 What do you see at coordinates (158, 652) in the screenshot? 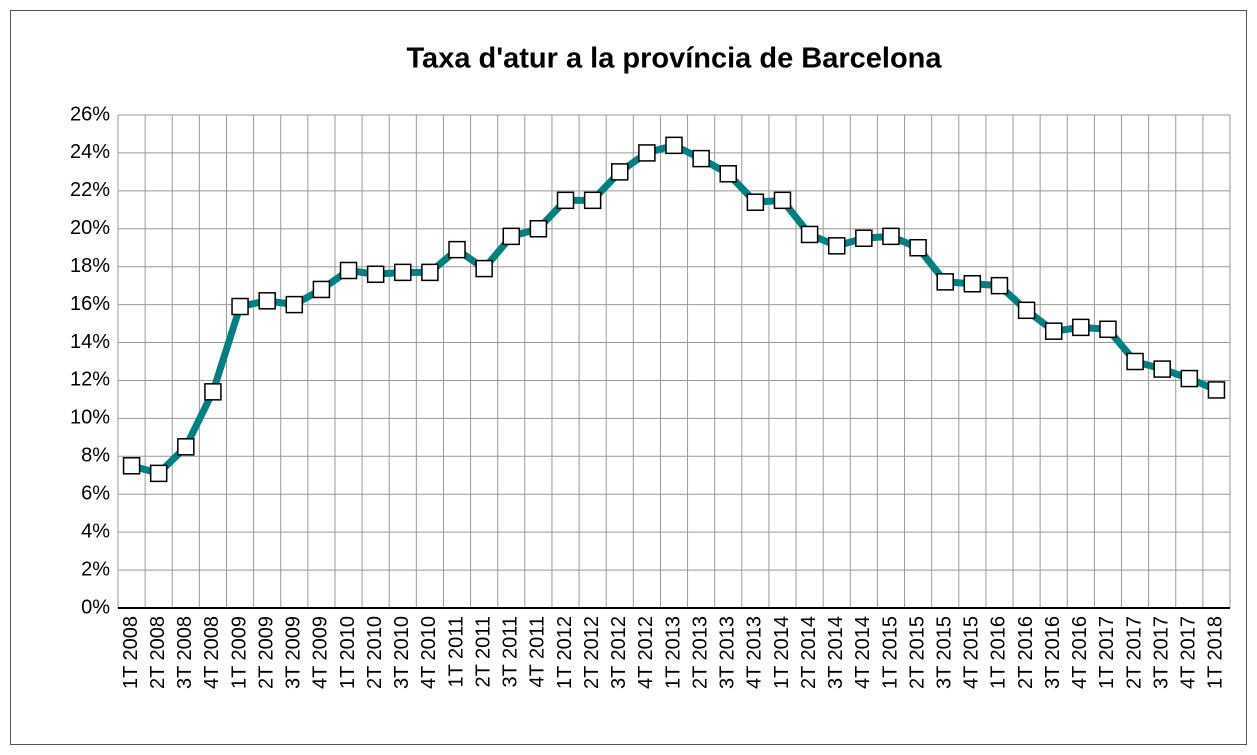
I see `x-tick-label: 2T 2008` at bounding box center [158, 652].